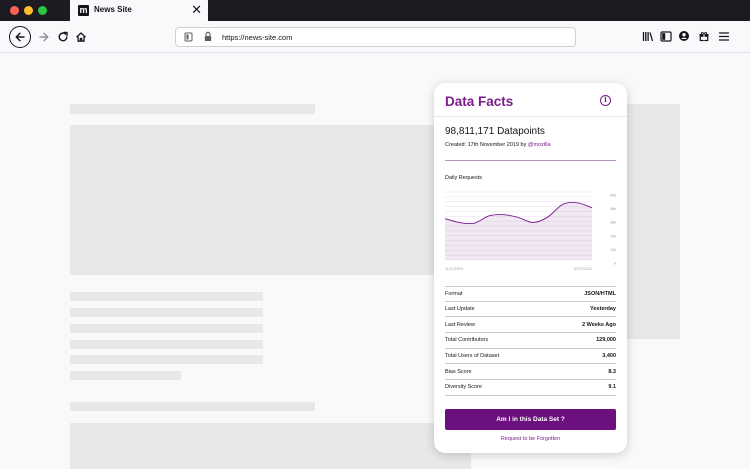 This screenshot has height=469, width=750. Describe the element at coordinates (463, 178) in the screenshot. I see `chart-title: Daily Requests` at that location.